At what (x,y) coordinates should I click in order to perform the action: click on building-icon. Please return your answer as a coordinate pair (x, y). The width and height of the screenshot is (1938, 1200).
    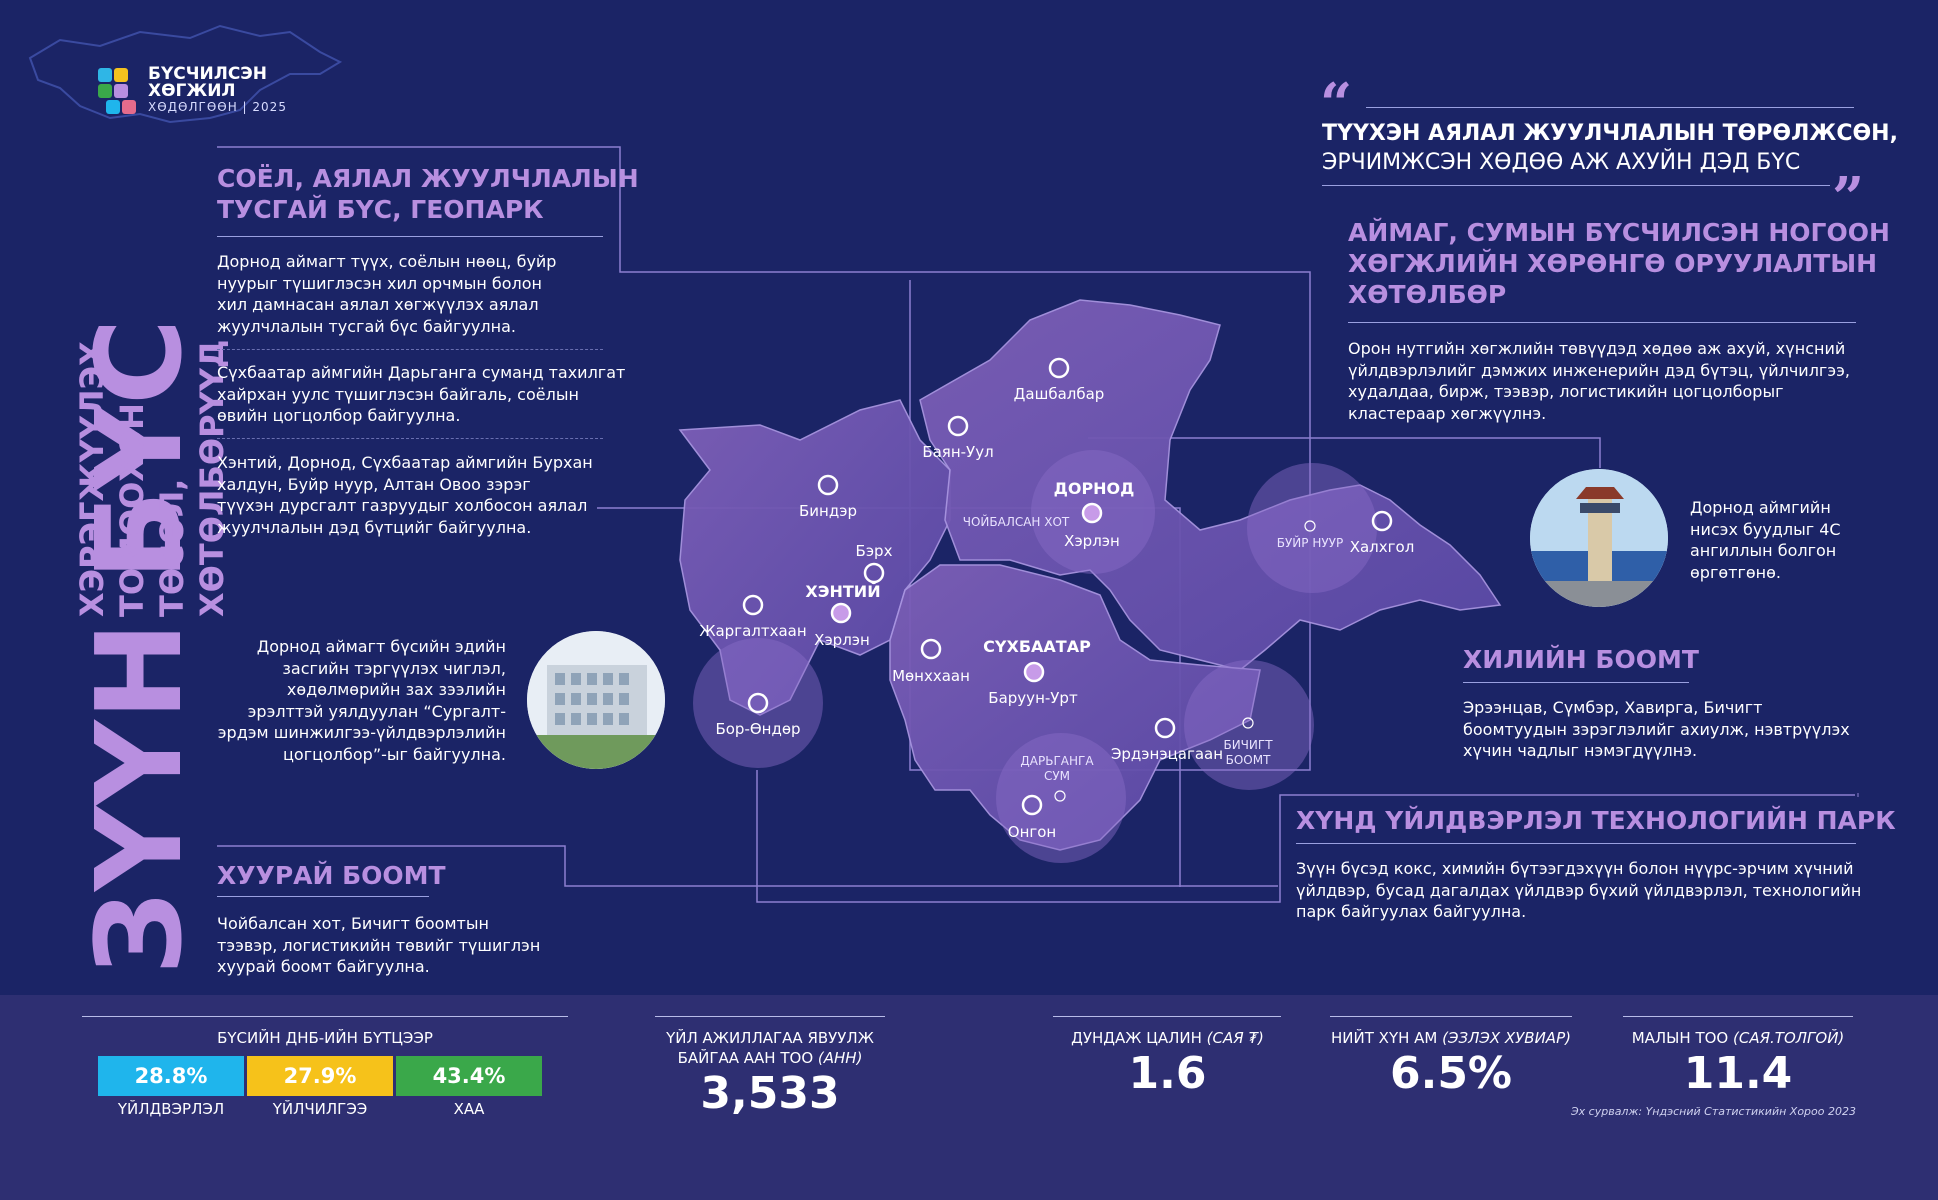
    Looking at the image, I should click on (596, 700).